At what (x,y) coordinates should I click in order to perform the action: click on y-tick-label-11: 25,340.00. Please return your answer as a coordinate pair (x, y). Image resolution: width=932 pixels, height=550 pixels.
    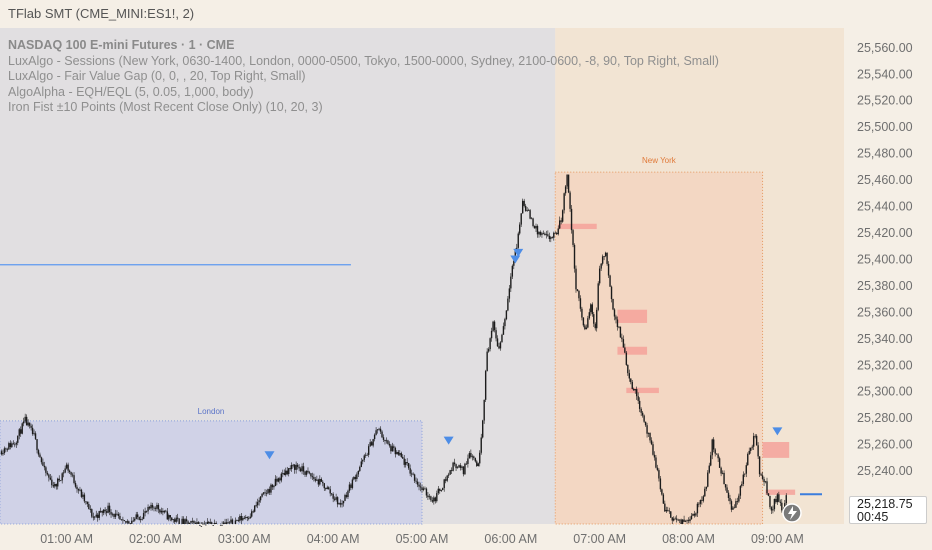
    Looking at the image, I should click on (885, 339).